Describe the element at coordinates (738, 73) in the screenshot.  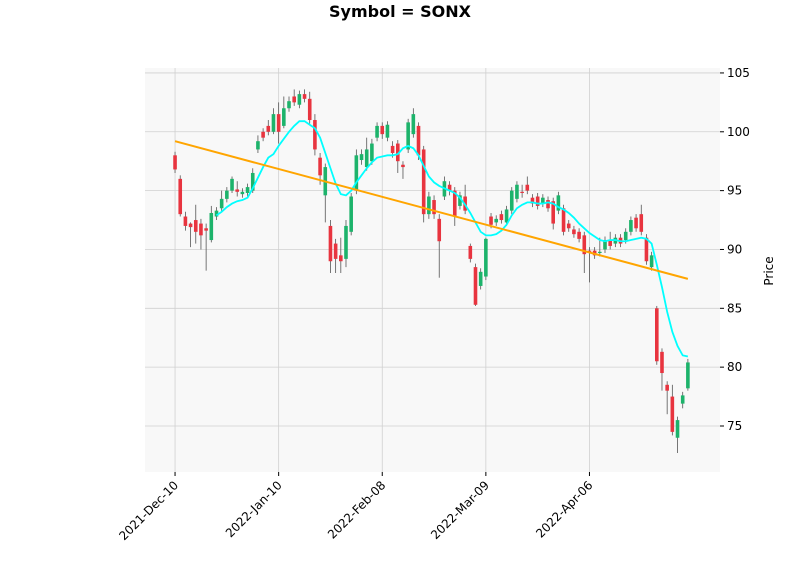
I see `y-tick-label: 105` at that location.